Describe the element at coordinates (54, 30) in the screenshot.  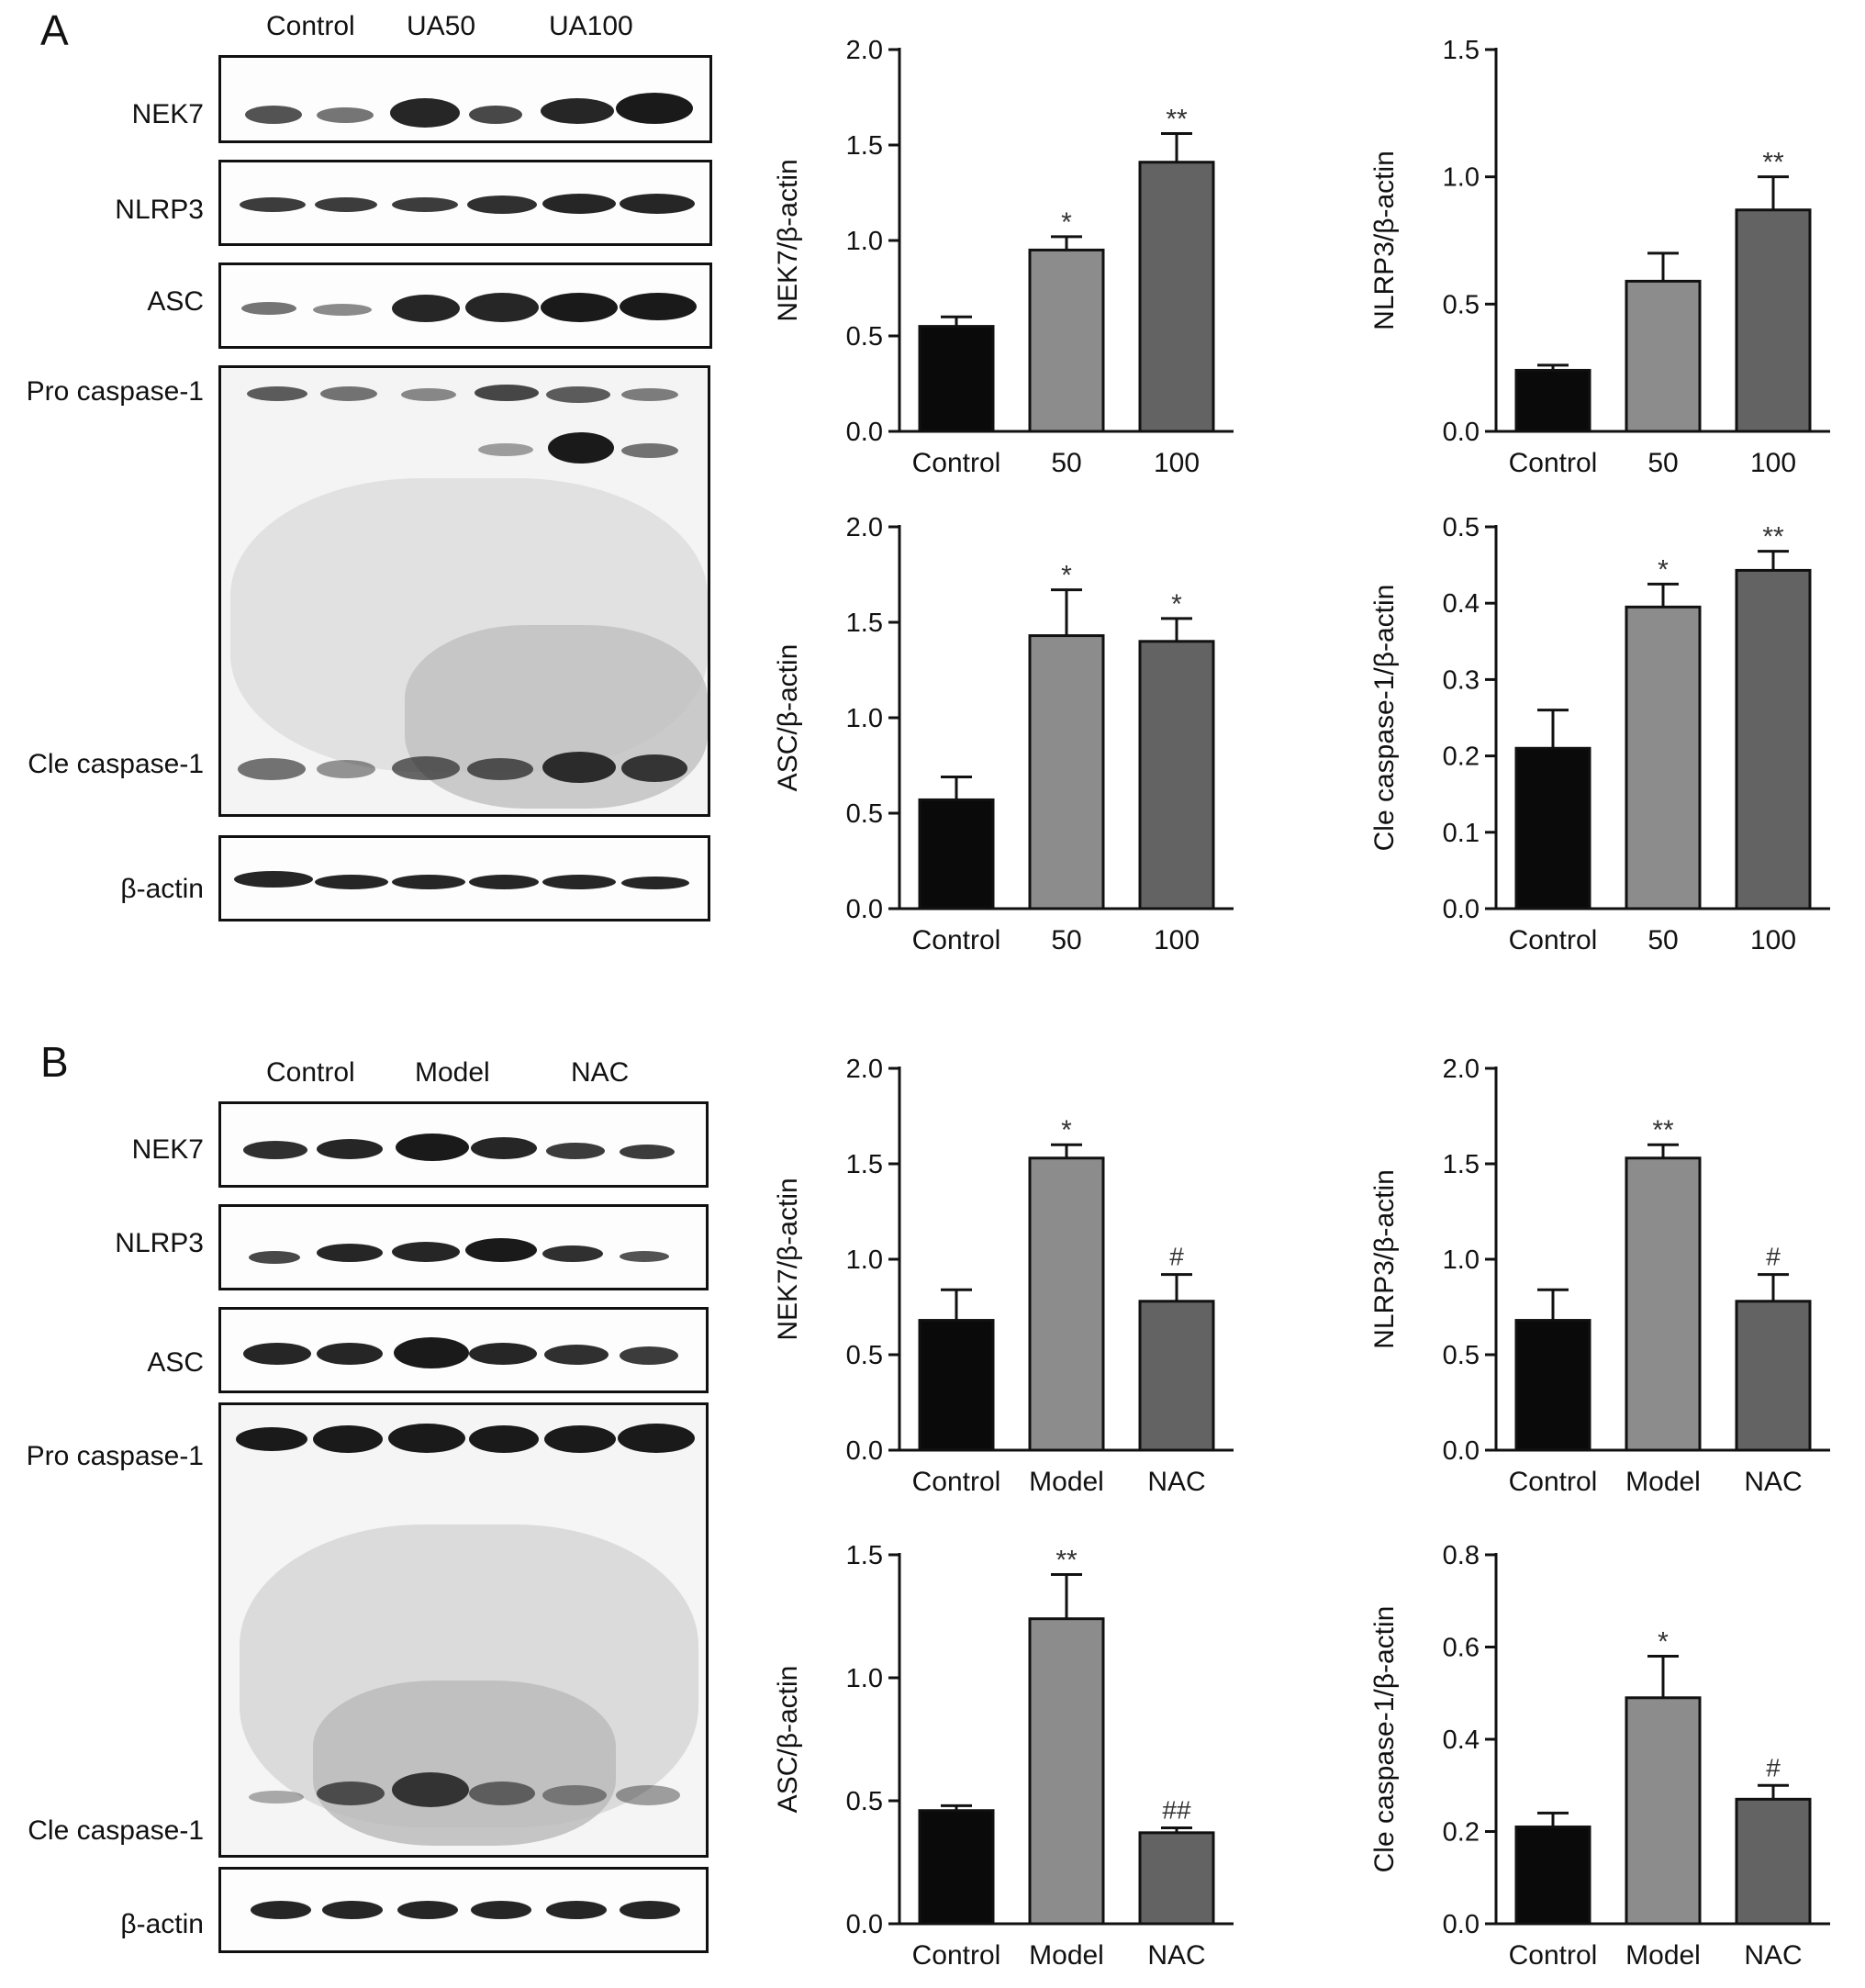
I see `panel-a-letter: A` at that location.